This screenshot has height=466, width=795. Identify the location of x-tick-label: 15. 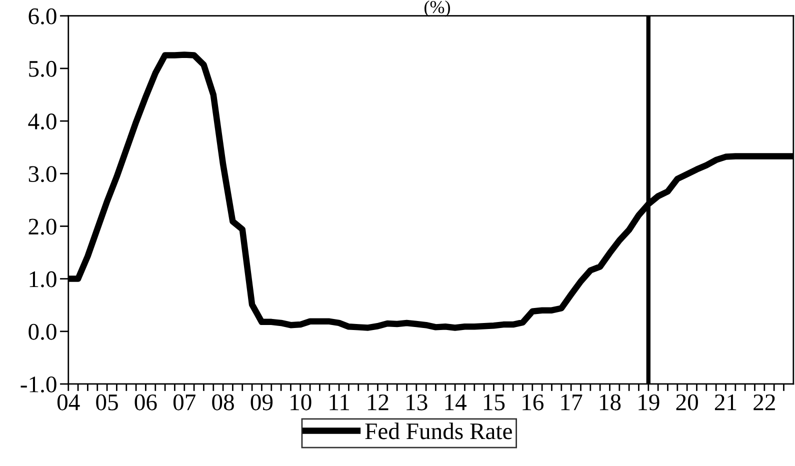
(494, 402).